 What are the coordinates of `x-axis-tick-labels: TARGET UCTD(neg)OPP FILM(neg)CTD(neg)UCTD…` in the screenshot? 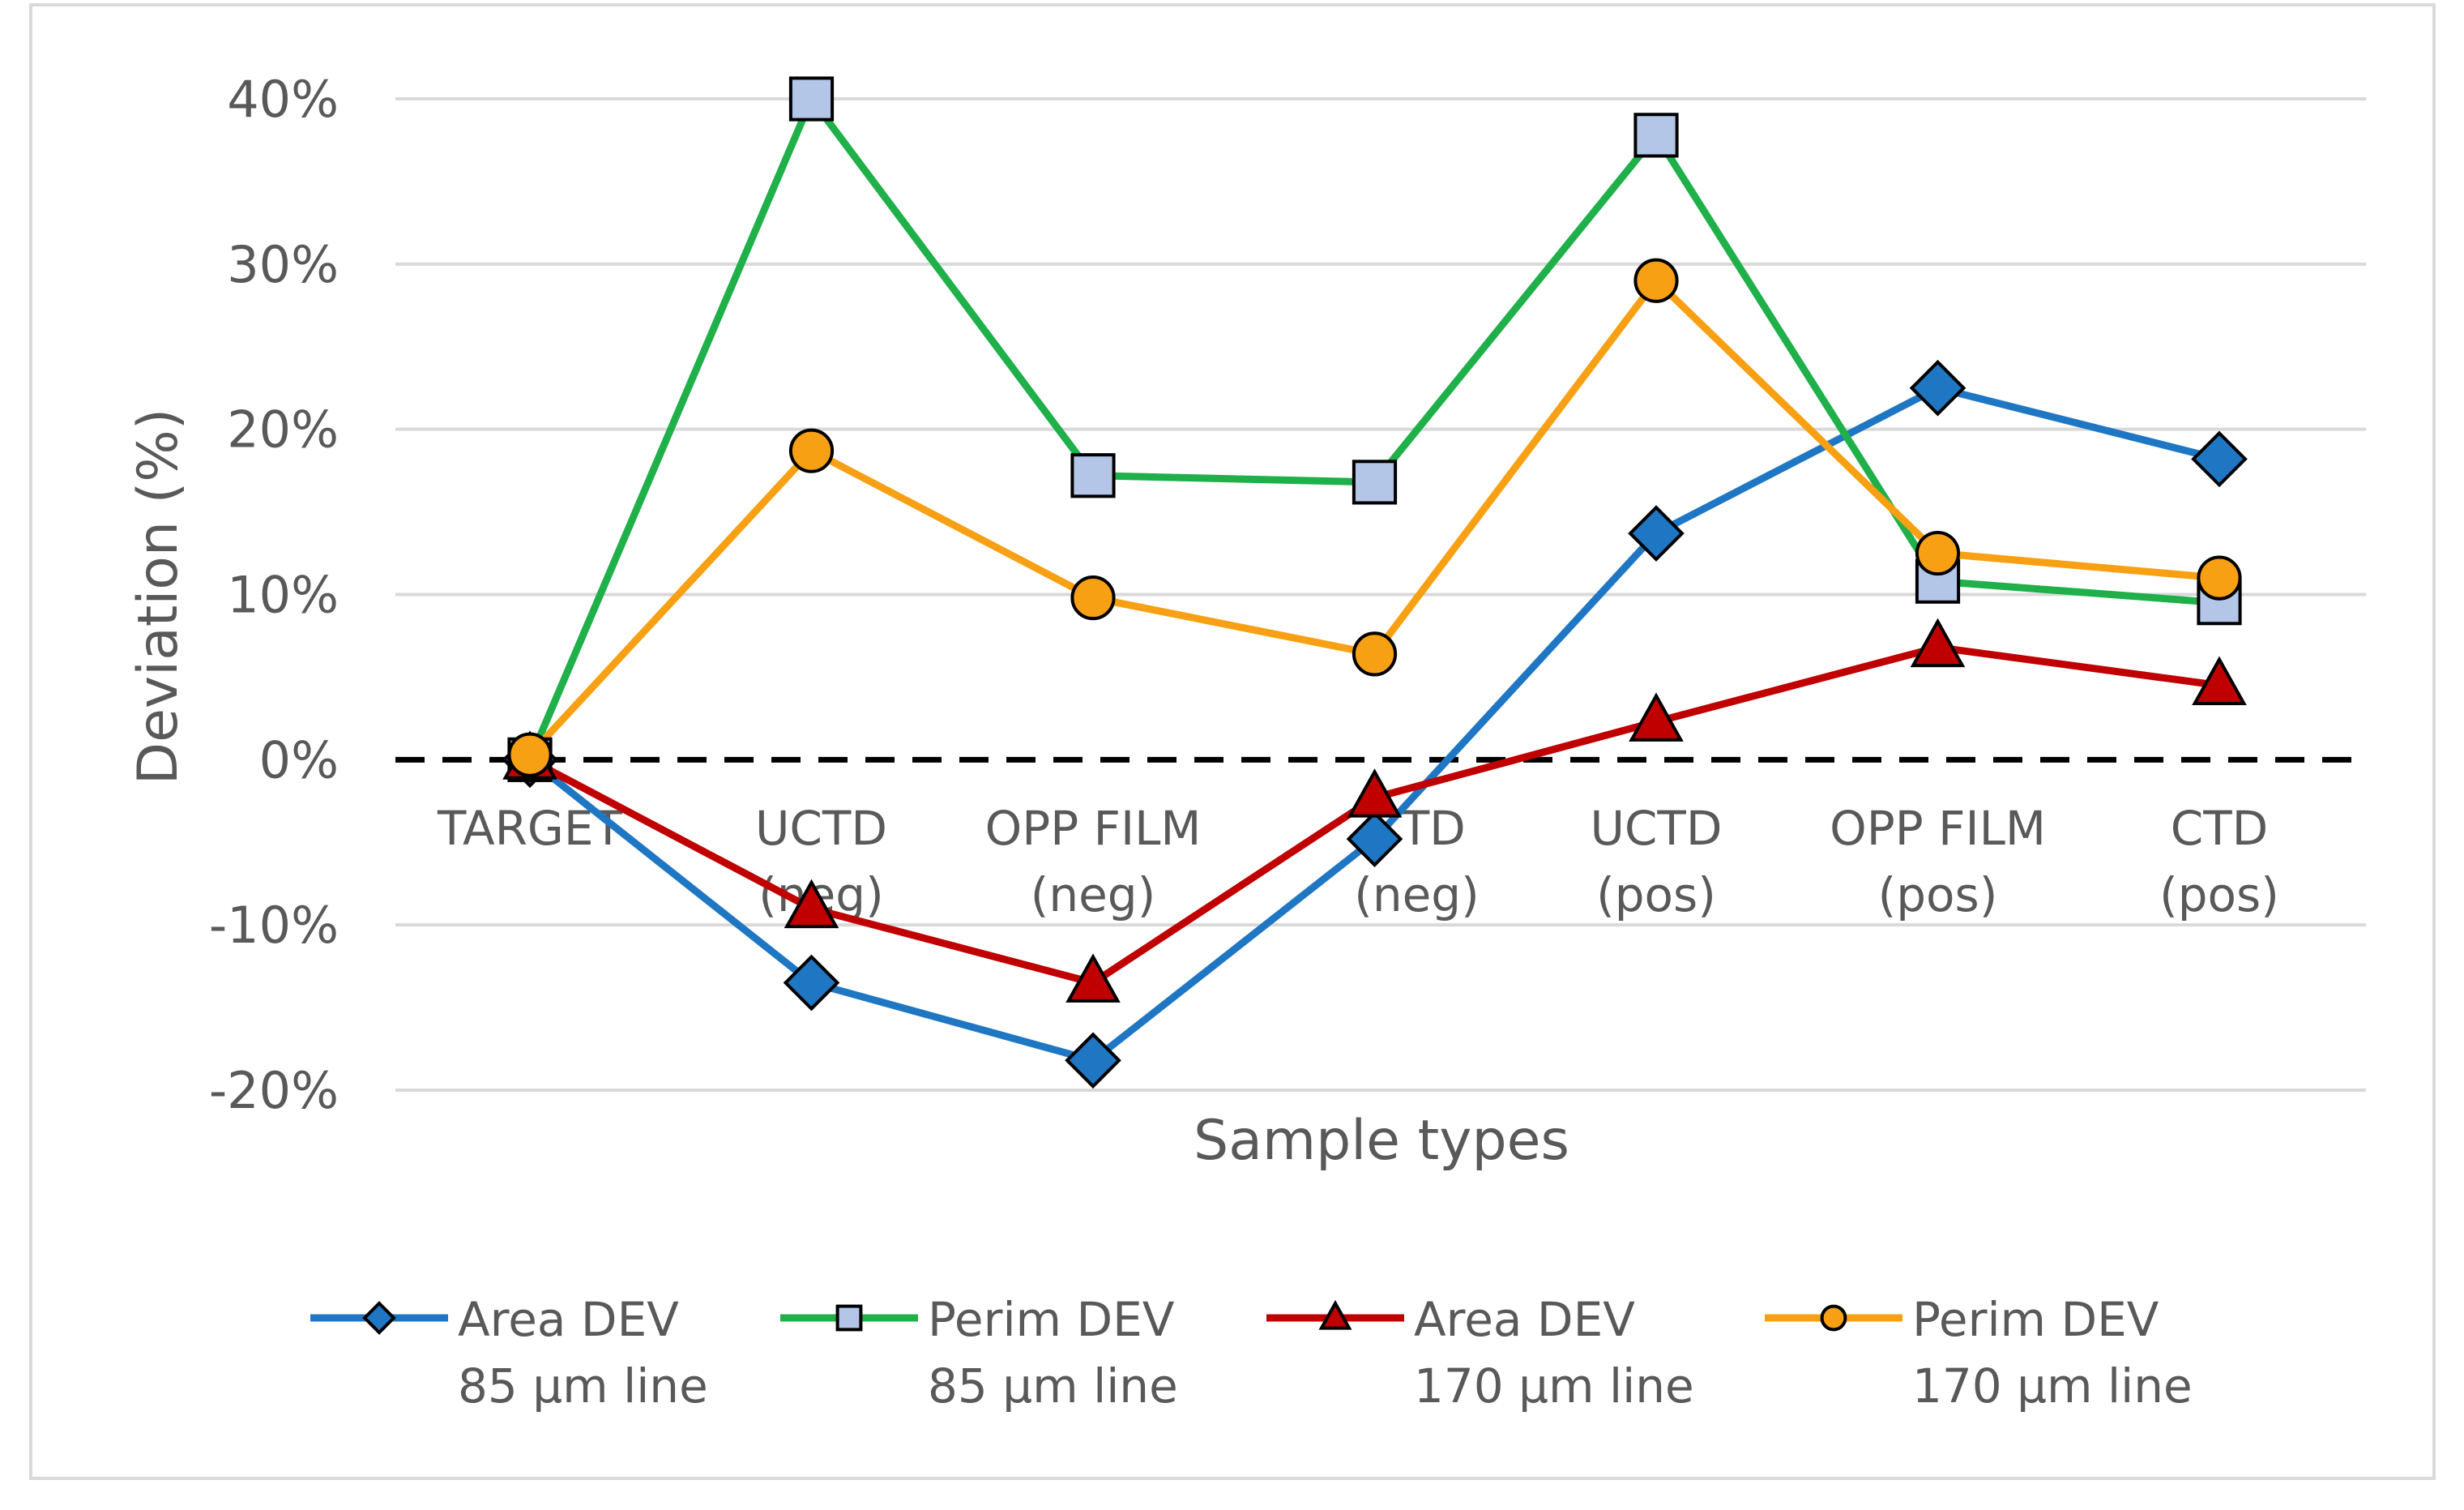 It's located at (1358, 862).